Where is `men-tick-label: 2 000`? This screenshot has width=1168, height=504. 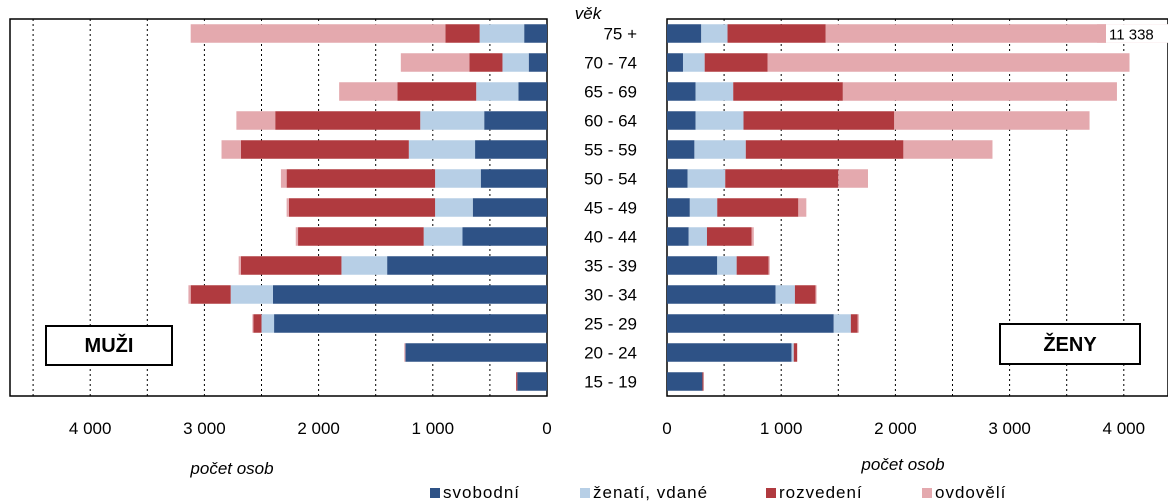 men-tick-label: 2 000 is located at coordinates (318, 428).